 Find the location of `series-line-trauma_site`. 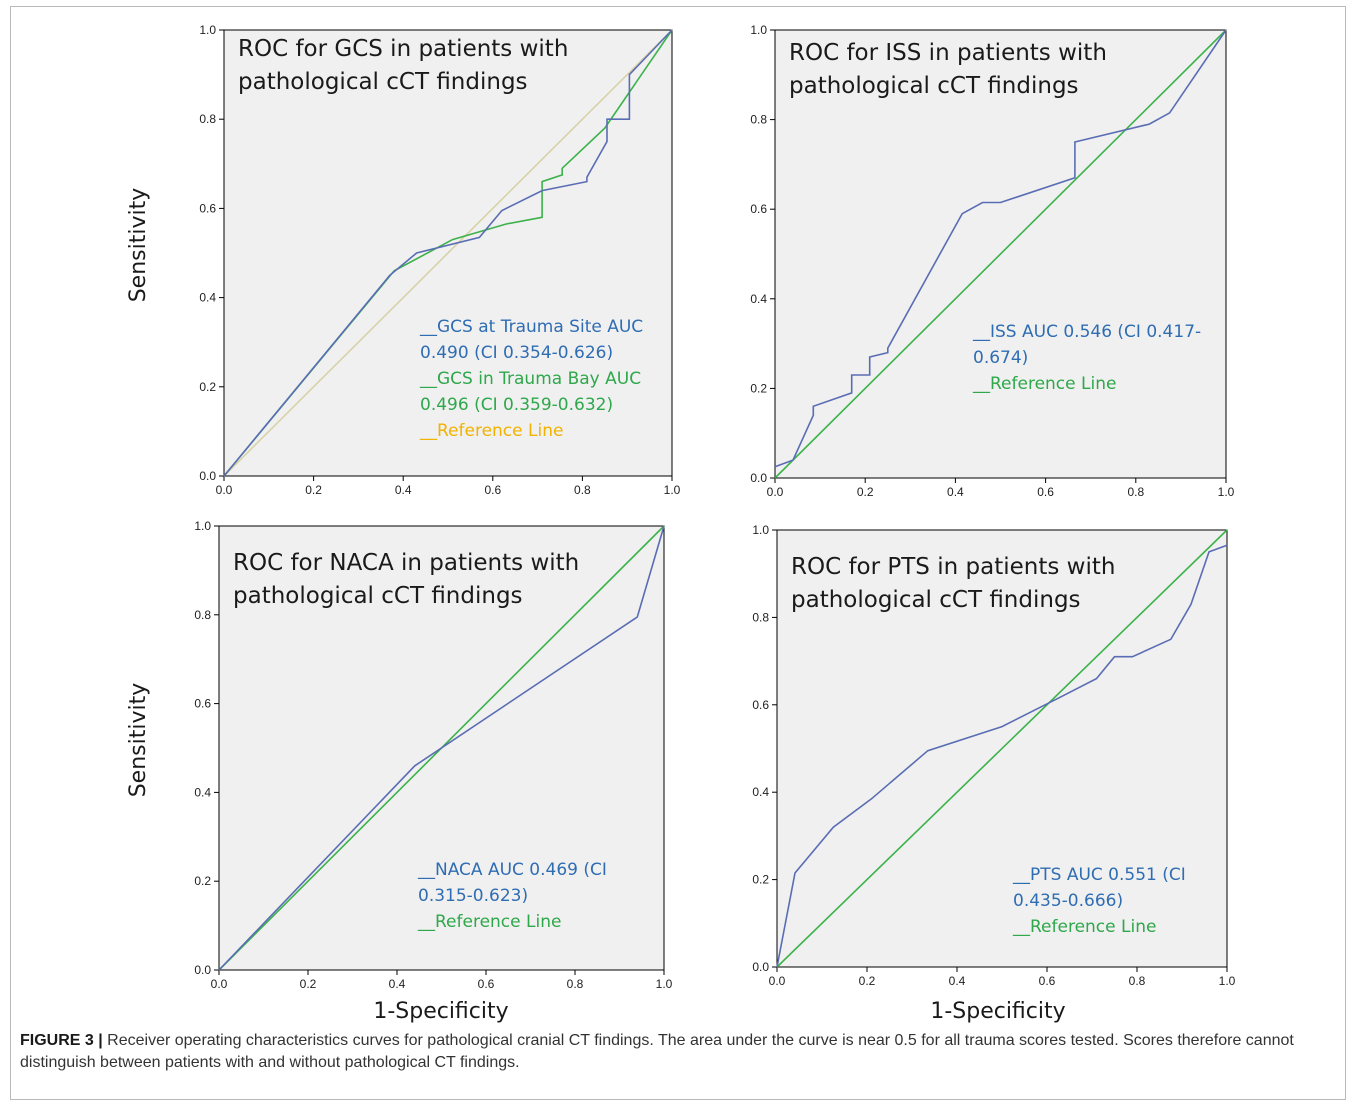

series-line-trauma_site is located at coordinates (448, 253).